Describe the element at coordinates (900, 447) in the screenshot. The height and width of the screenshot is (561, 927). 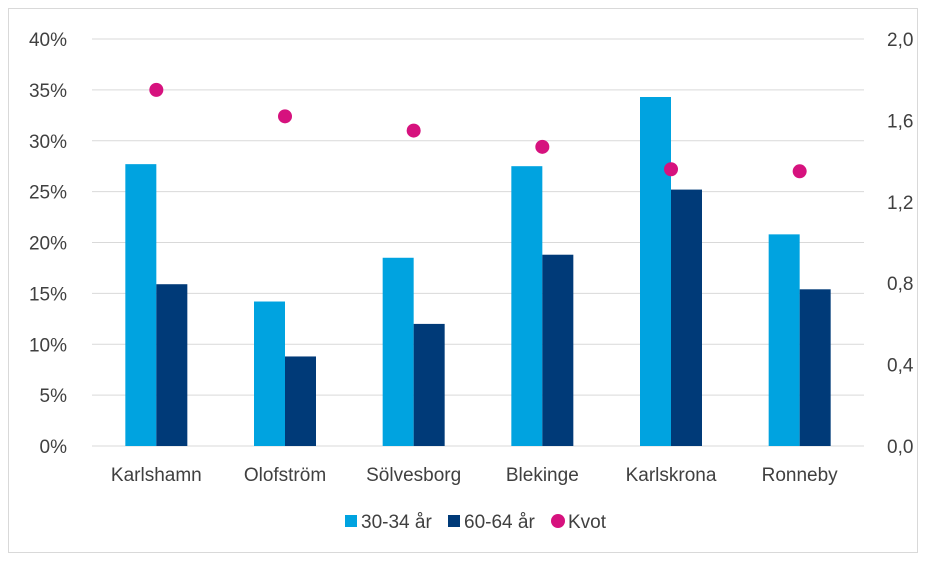
I see `y-right-tick-label: 0,0` at that location.